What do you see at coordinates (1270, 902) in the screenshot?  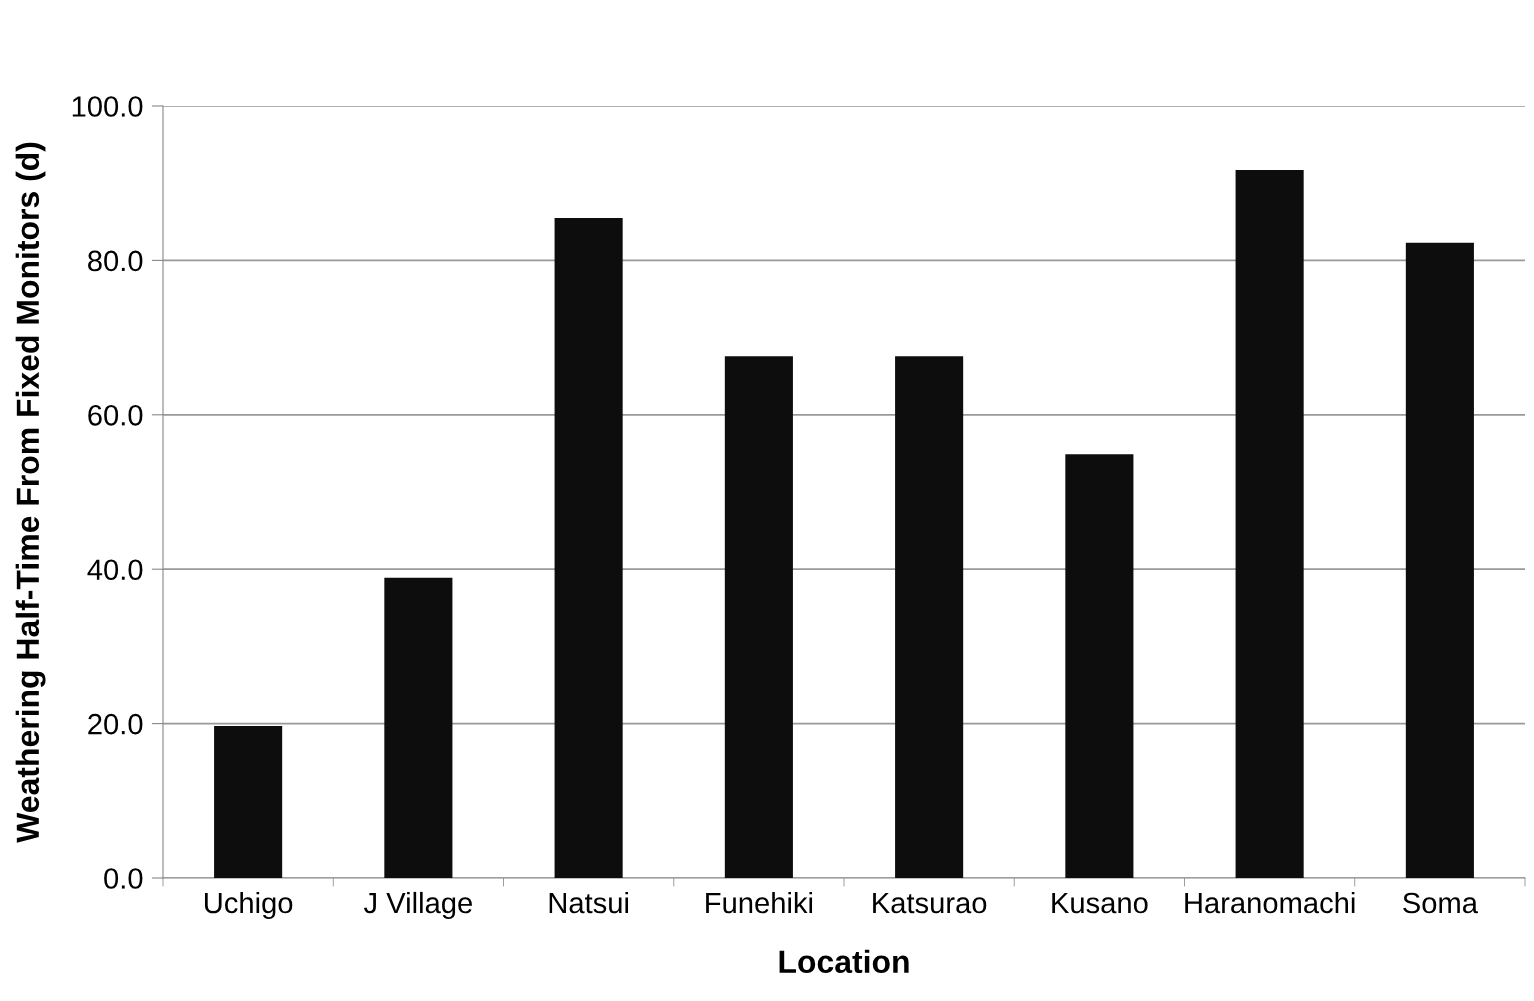 I see `x-tick-label: Haranomachi` at bounding box center [1270, 902].